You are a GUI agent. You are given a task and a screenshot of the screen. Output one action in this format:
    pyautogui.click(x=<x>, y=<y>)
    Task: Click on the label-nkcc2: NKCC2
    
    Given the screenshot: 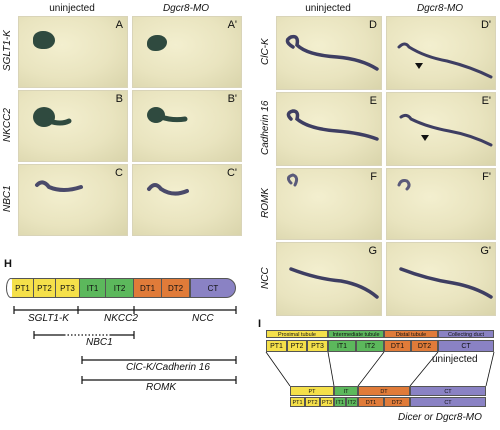 What is the action you would take?
    pyautogui.click(x=121, y=318)
    